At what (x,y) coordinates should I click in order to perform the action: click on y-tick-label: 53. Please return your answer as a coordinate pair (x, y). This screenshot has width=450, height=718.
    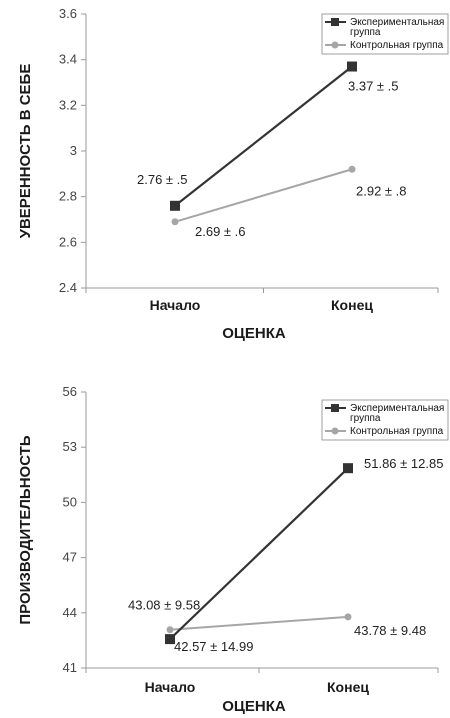
    Looking at the image, I should click on (70, 446).